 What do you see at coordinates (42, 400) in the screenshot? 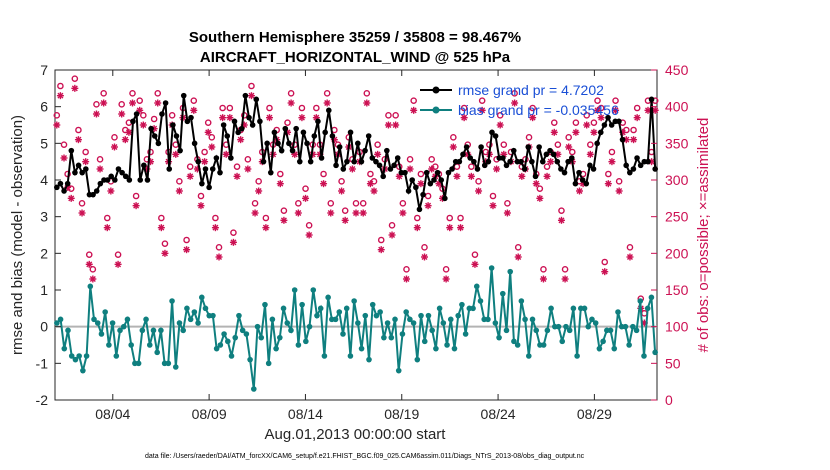
I see `left-y-tick-label: -2` at bounding box center [42, 400].